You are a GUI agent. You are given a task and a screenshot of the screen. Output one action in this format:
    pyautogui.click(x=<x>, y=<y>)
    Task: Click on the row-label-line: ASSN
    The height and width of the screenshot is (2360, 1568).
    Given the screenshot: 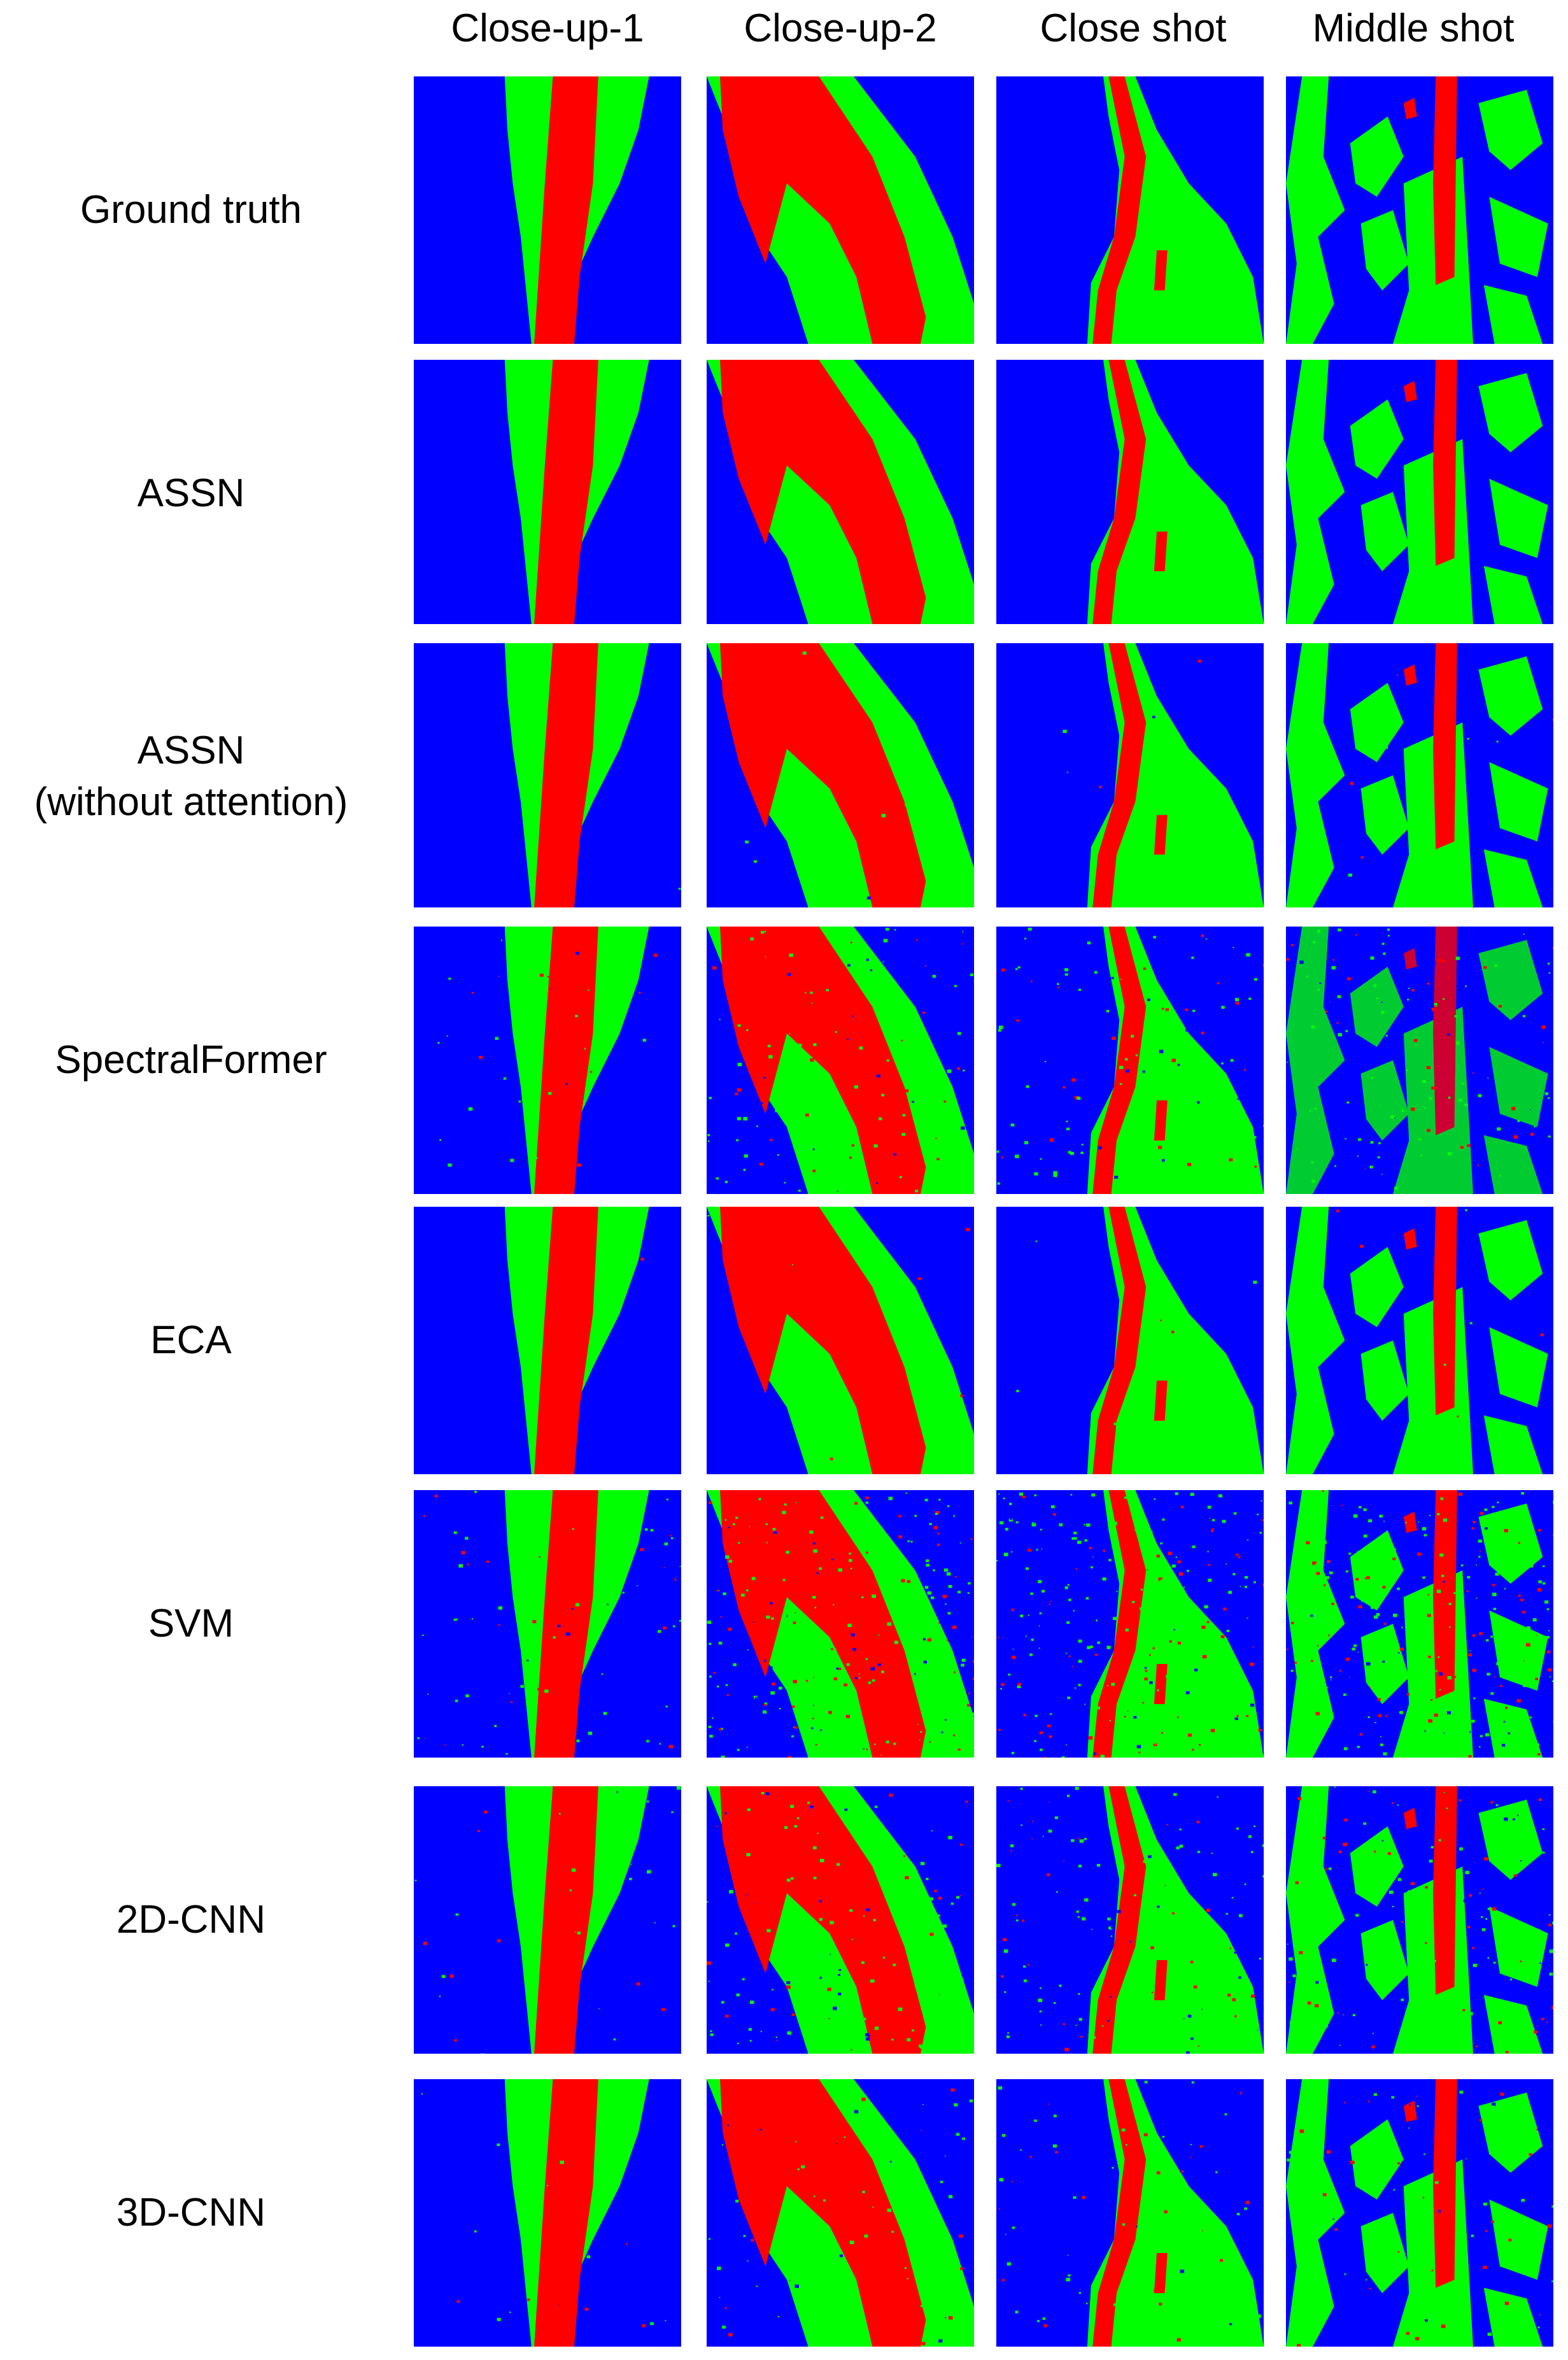 What is the action you would take?
    pyautogui.click(x=191, y=493)
    